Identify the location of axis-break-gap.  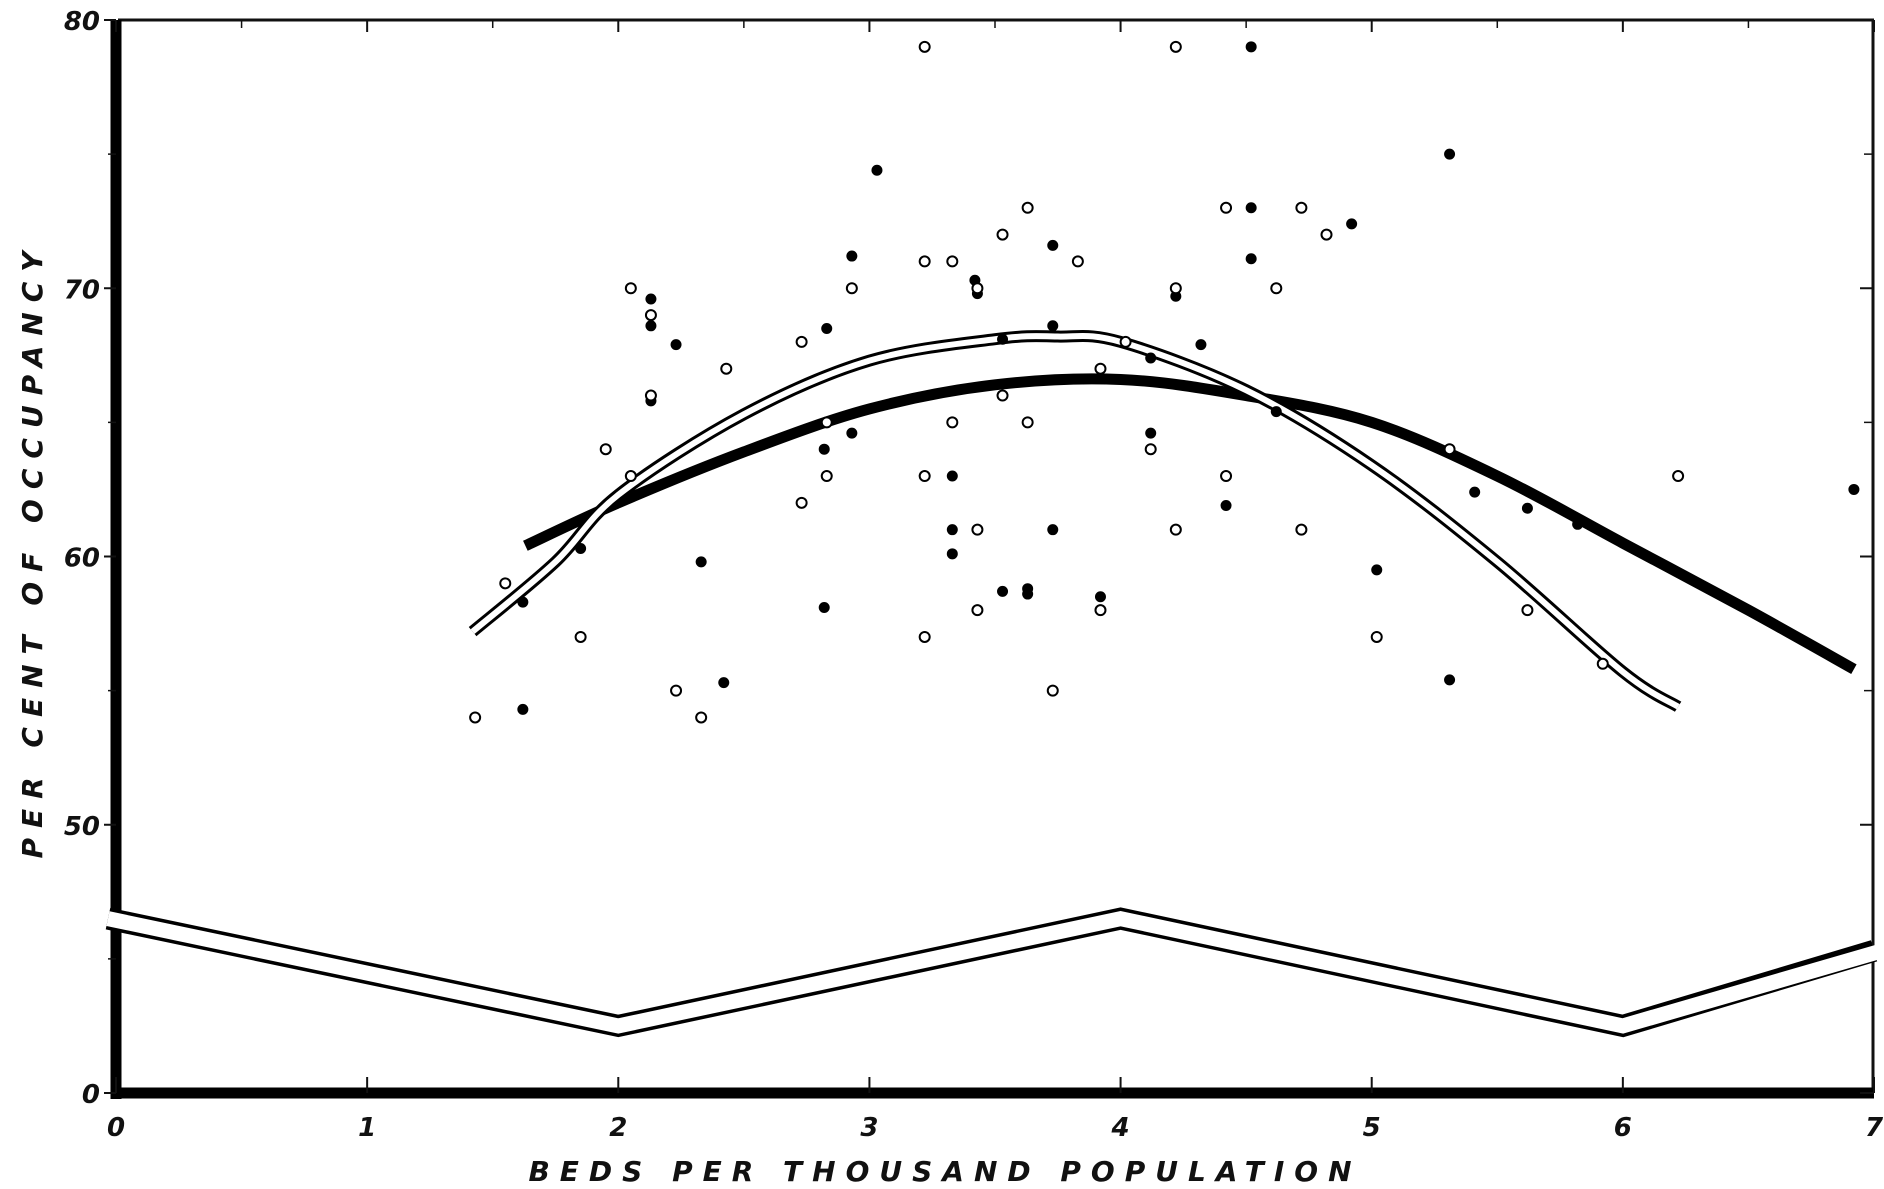
(995, 972).